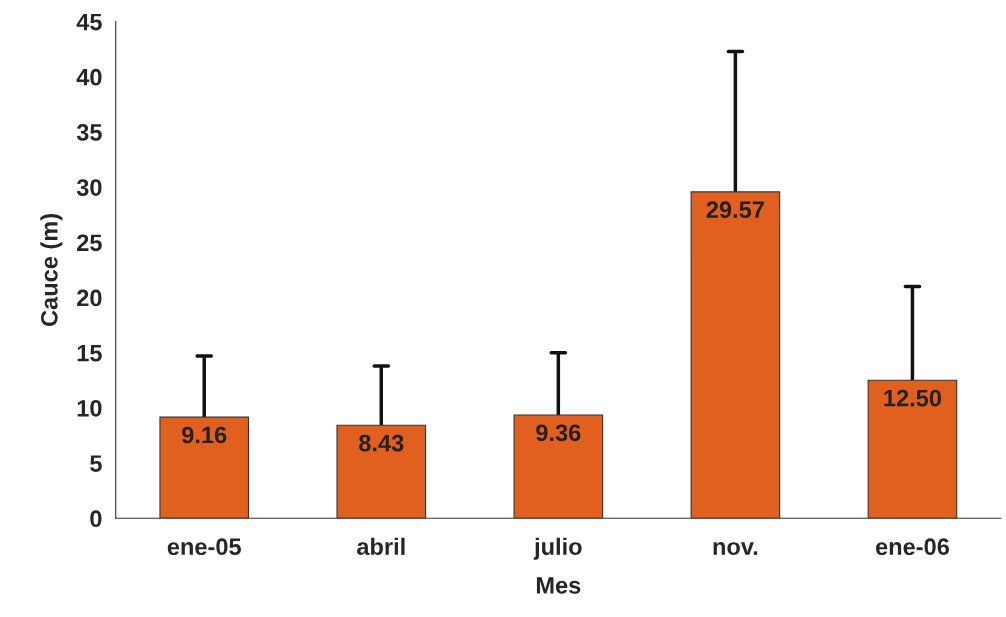 Image resolution: width=1006 pixels, height=617 pixels. What do you see at coordinates (557, 548) in the screenshot?
I see `x-tick-label: julio` at bounding box center [557, 548].